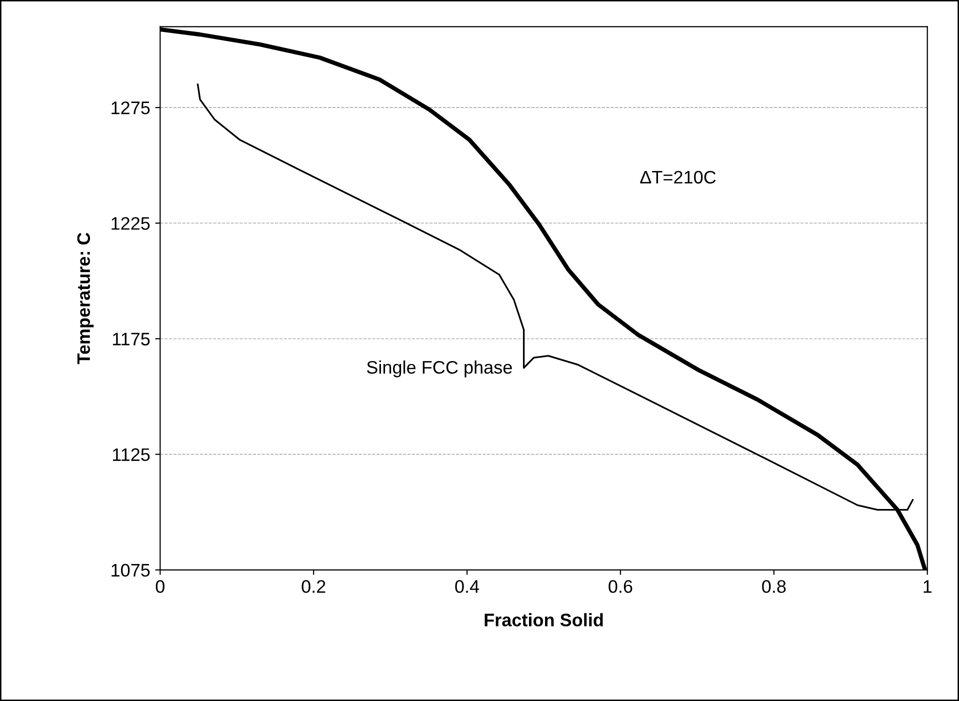 The height and width of the screenshot is (701, 959). Describe the element at coordinates (85, 298) in the screenshot. I see `y-axis-title: Temperature: C` at that location.